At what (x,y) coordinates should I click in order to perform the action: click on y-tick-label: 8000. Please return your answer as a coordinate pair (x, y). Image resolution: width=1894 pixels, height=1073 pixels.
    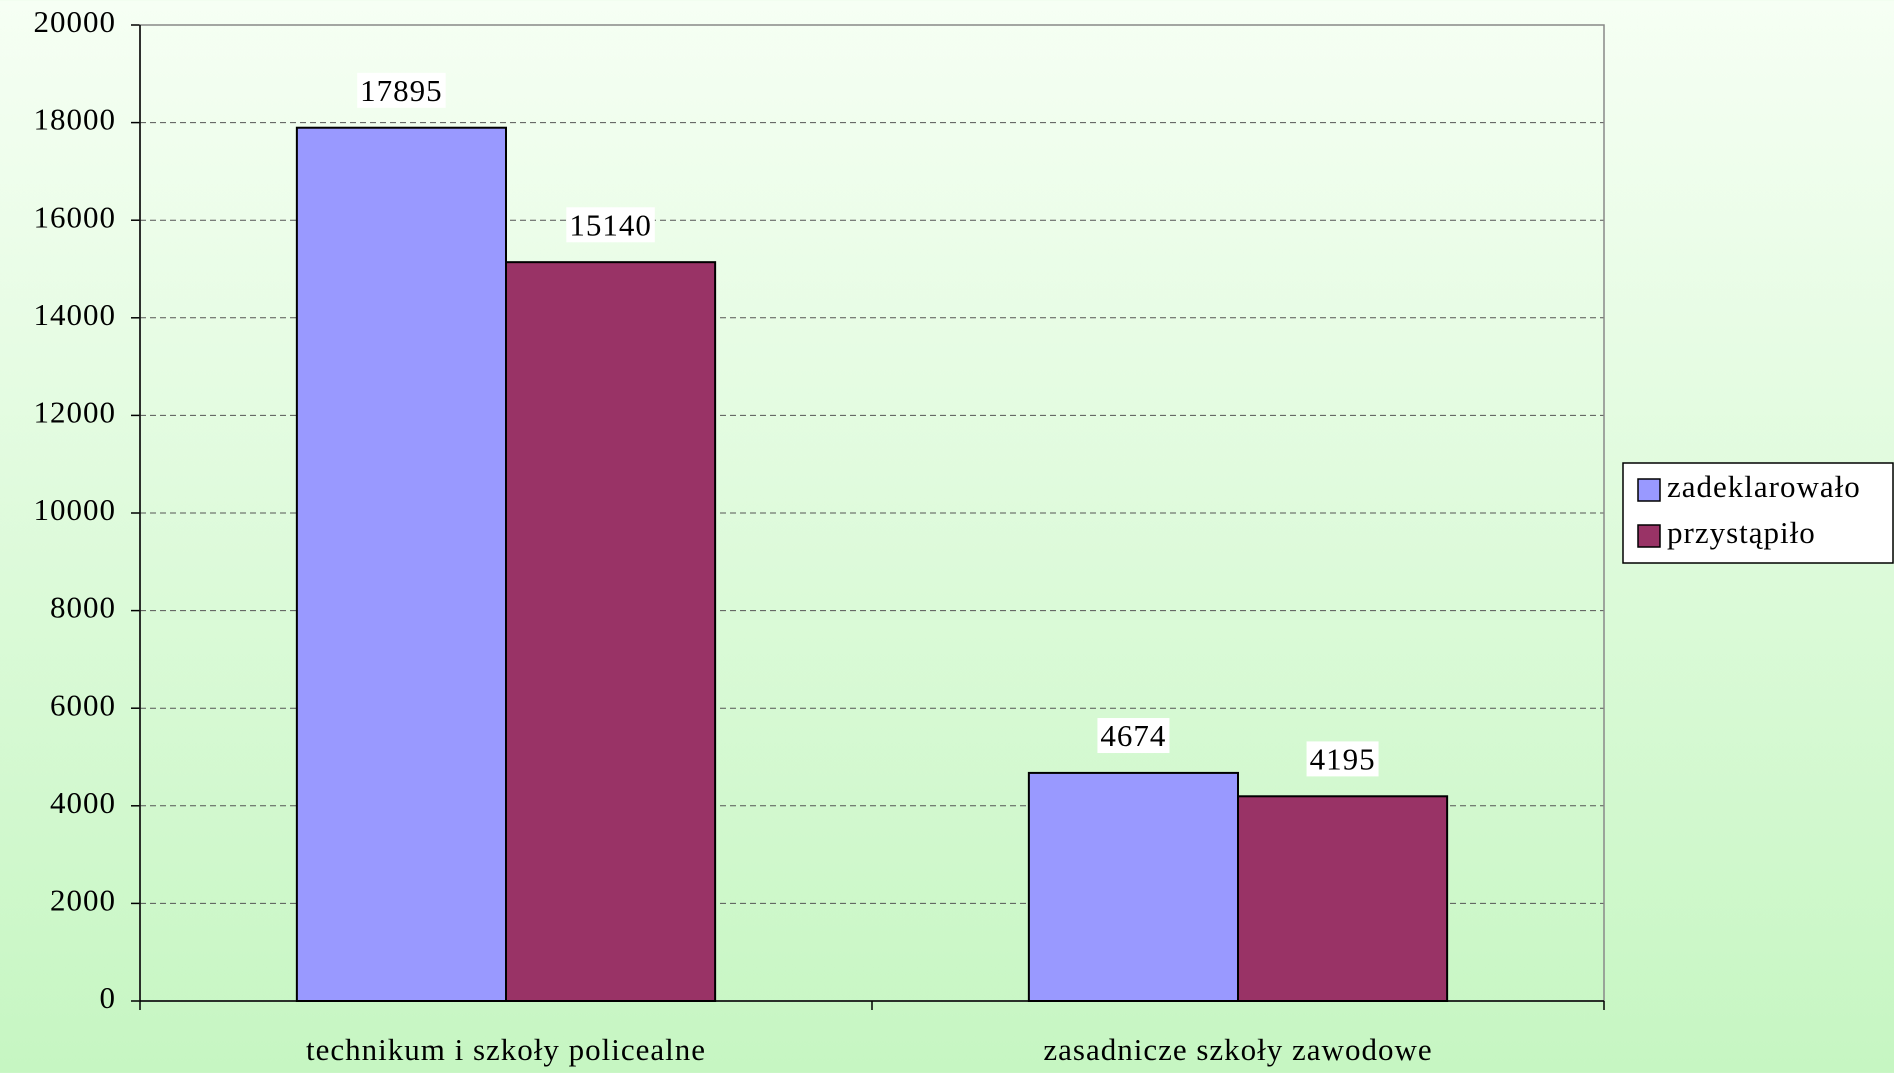
    Looking at the image, I should click on (83, 607).